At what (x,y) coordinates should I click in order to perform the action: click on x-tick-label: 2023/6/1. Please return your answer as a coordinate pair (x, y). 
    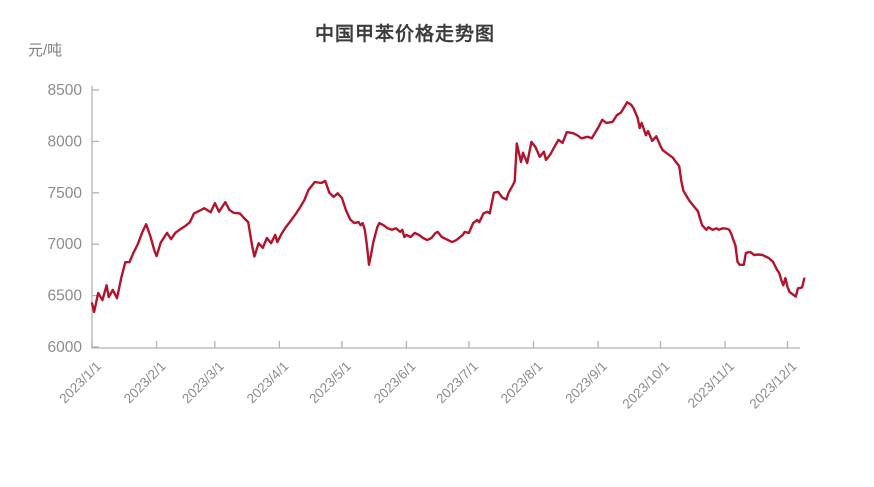
    Looking at the image, I should click on (395, 383).